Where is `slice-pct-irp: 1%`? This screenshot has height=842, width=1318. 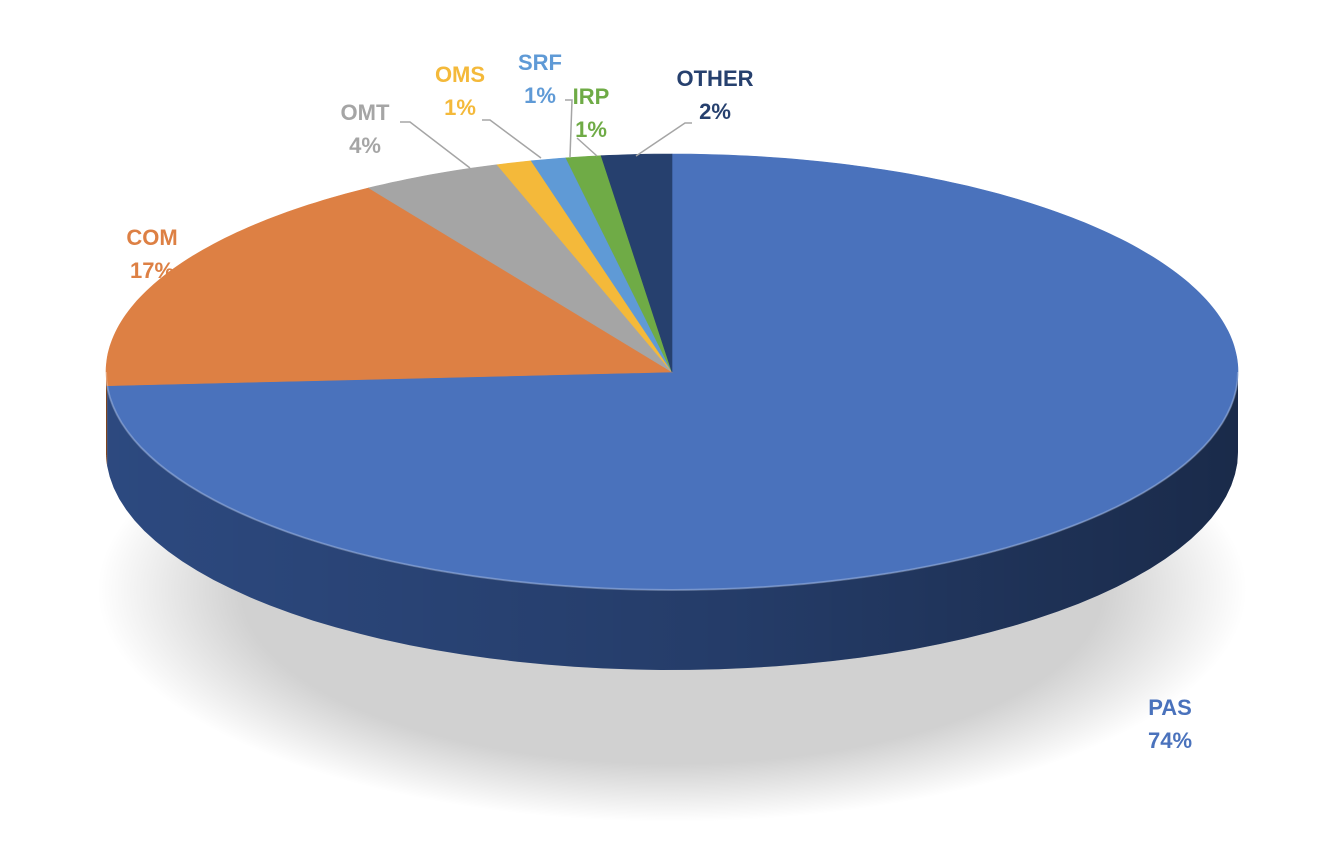 slice-pct-irp: 1% is located at coordinates (591, 129).